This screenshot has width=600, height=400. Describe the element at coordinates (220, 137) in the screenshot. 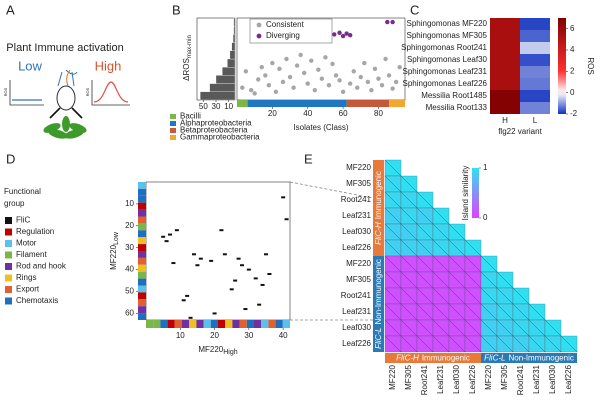

I see `class-label: Gammaproteobacteria` at that location.